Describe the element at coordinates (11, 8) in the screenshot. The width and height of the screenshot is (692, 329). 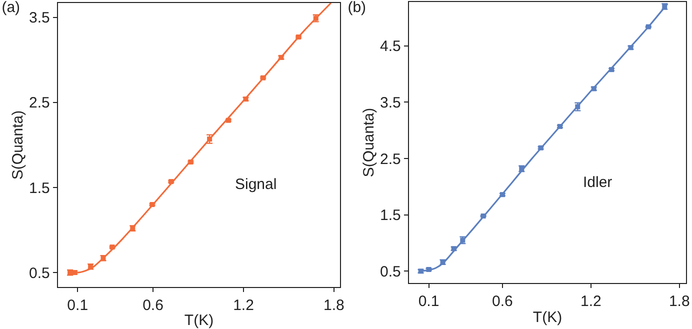
I see `chart-title: (a)` at that location.